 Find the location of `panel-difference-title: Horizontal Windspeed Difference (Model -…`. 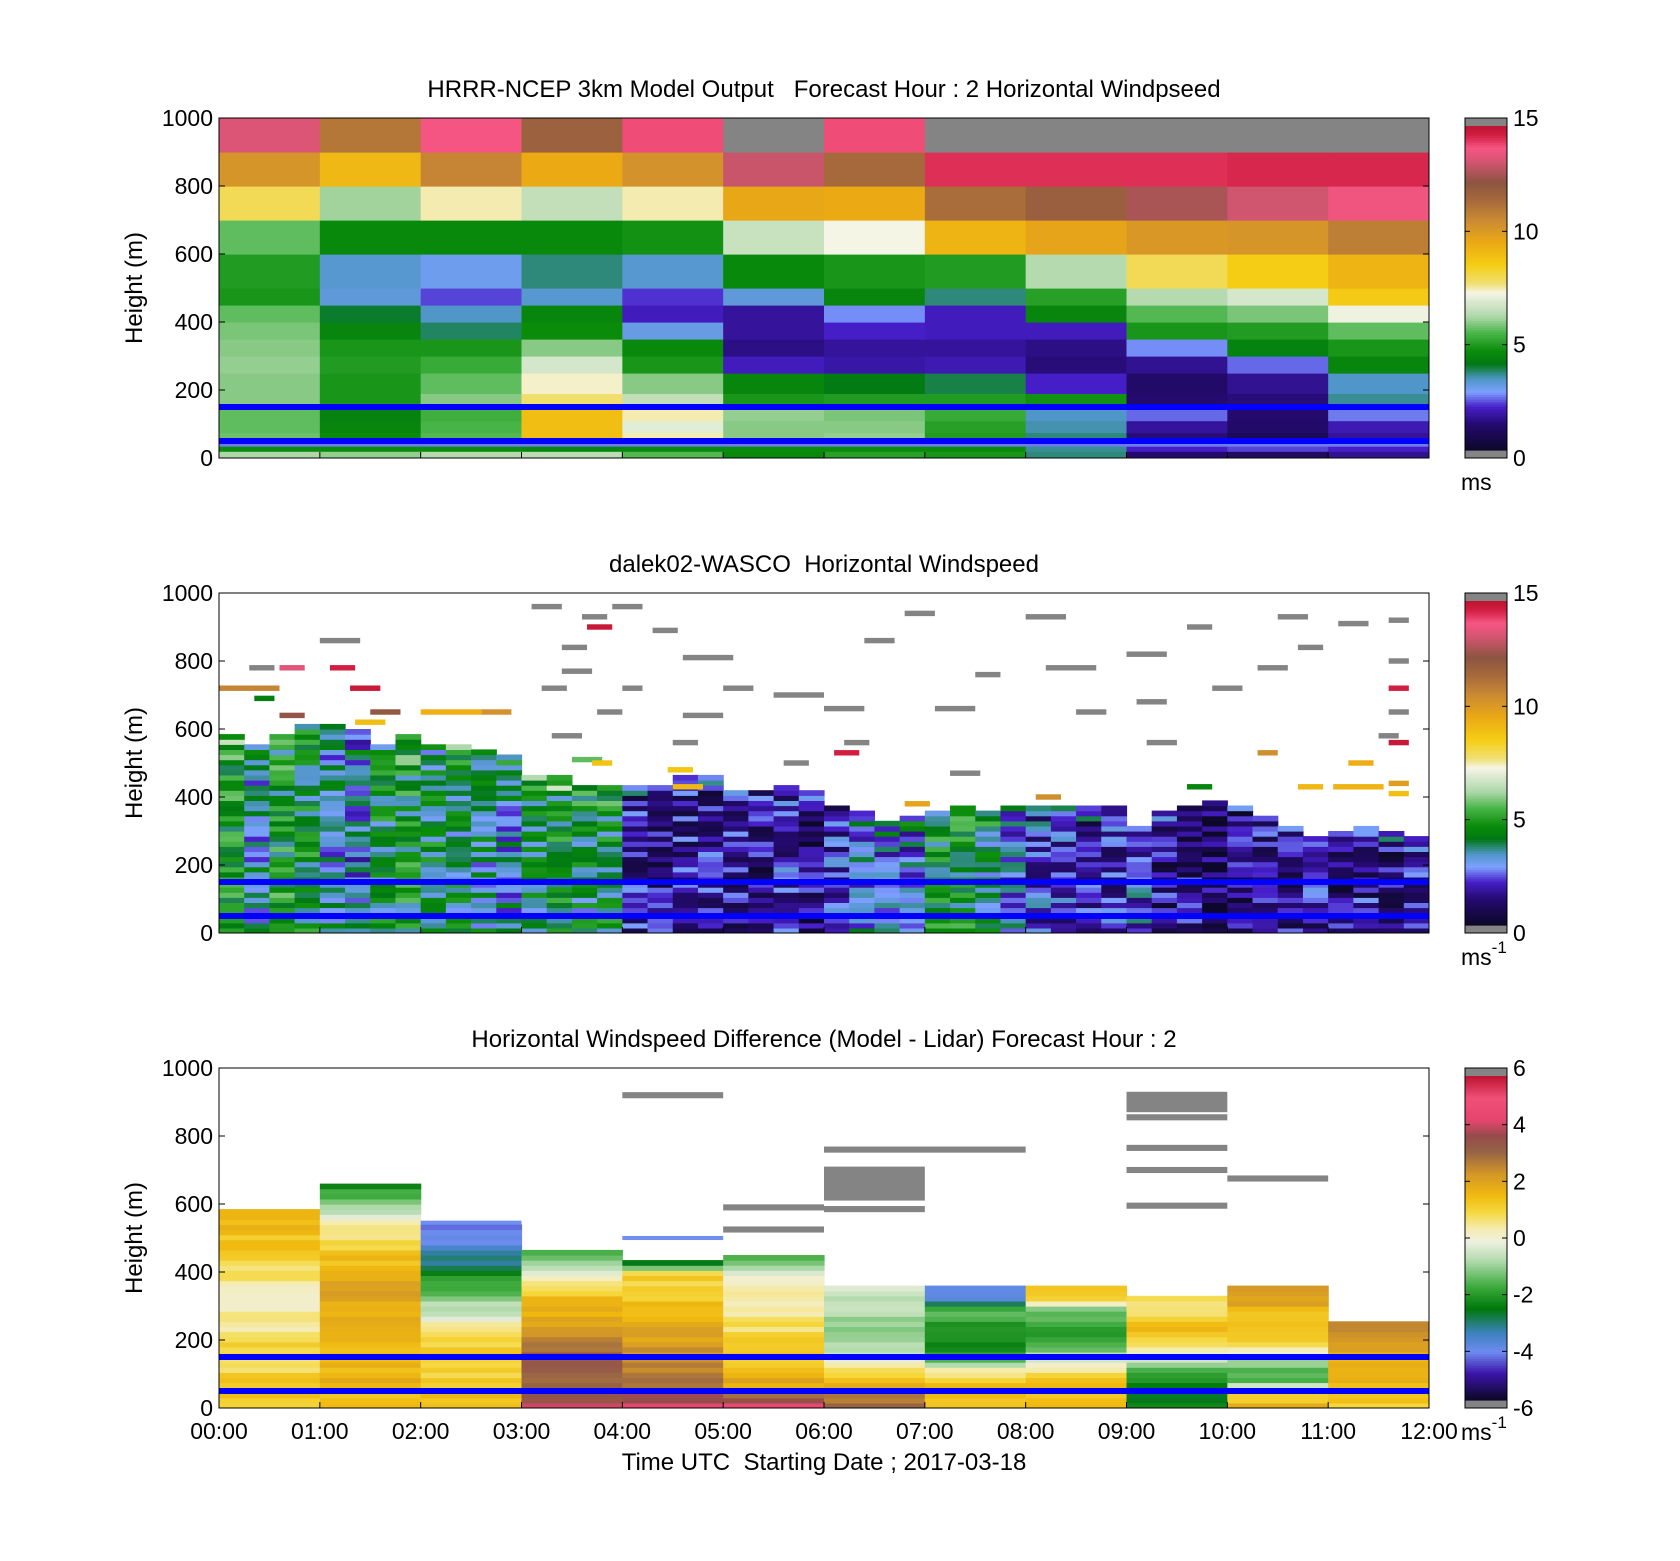

panel-difference-title: Horizontal Windspeed Difference (Model -… is located at coordinates (823, 1039).